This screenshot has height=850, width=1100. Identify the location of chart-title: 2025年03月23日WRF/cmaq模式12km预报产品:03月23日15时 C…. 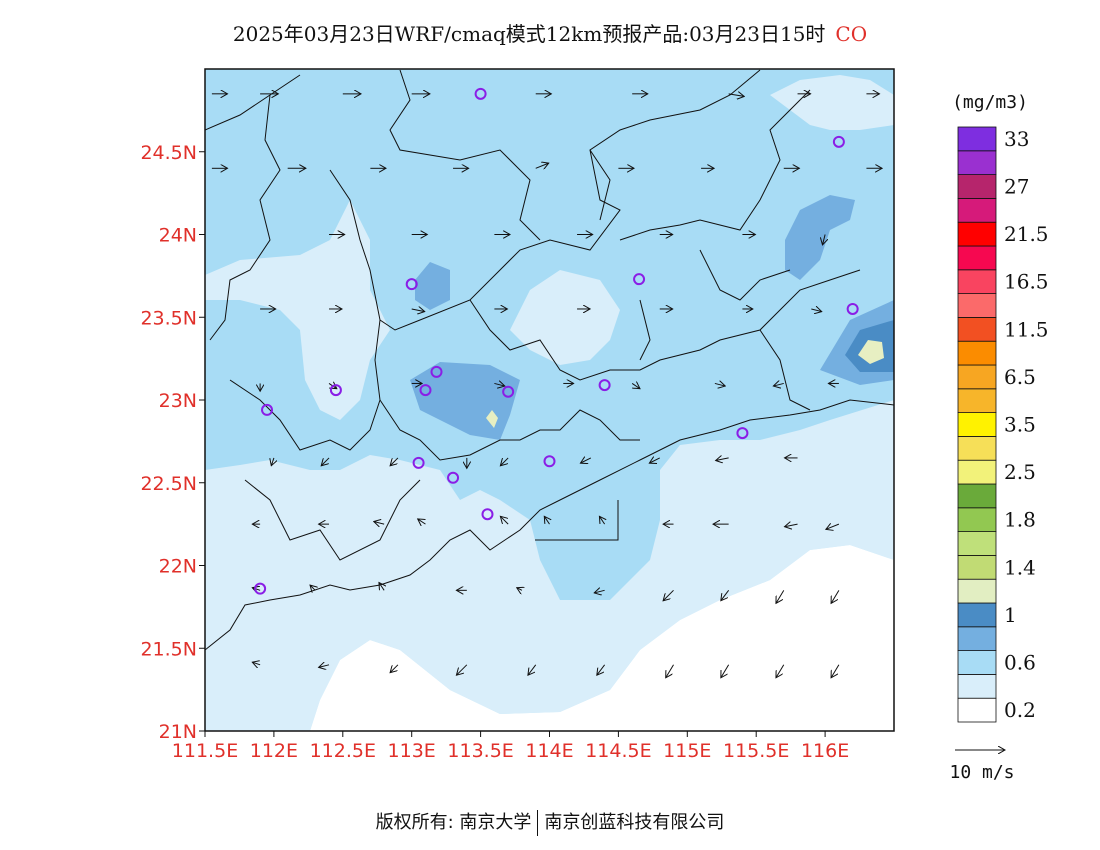
(550, 32).